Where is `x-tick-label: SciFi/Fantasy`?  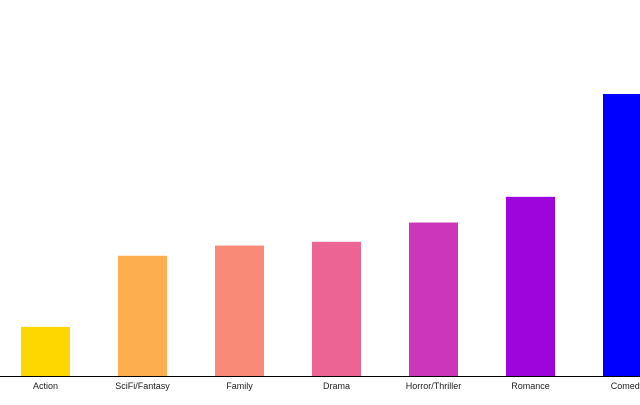 x-tick-label: SciFi/Fantasy is located at coordinates (142, 386).